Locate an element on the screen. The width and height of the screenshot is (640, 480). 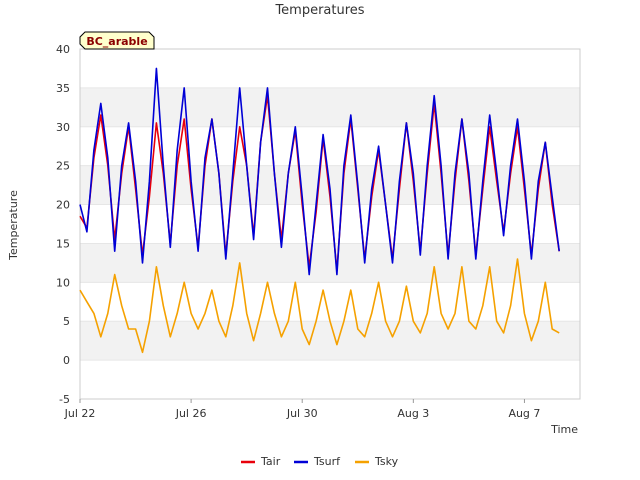
y-tick-label: 10 is located at coordinates (63, 282).